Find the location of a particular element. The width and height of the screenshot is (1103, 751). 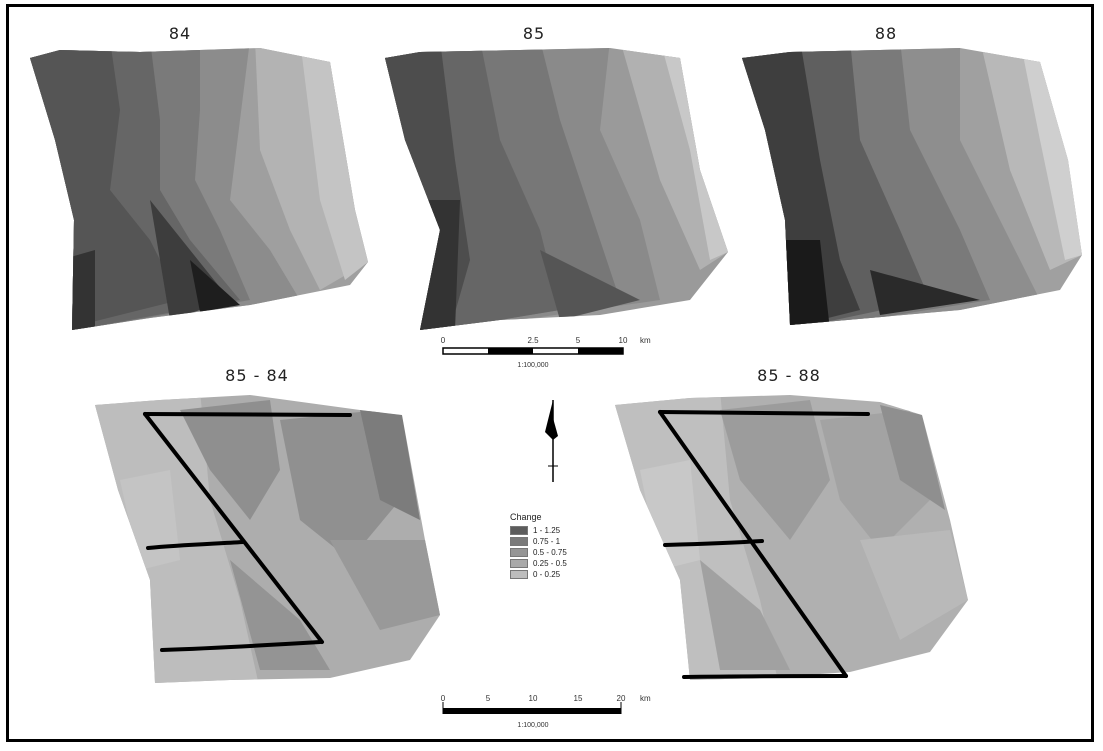

north-arrow-icon is located at coordinates (551, 441).